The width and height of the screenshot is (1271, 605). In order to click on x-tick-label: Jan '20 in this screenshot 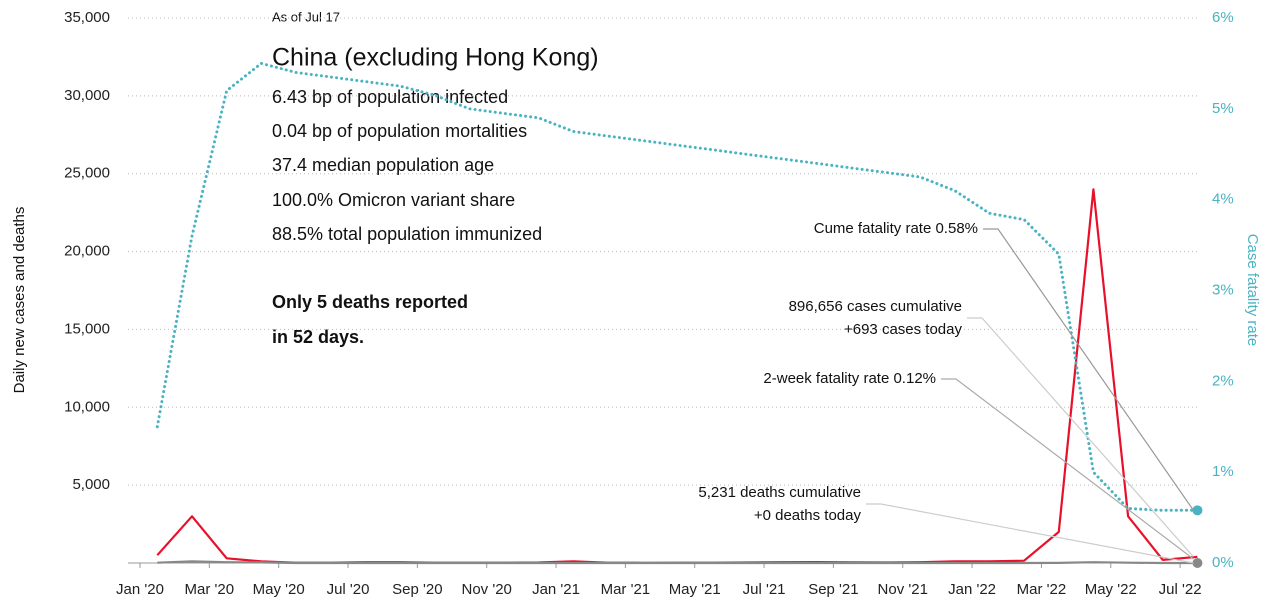, I will do `click(140, 589)`.